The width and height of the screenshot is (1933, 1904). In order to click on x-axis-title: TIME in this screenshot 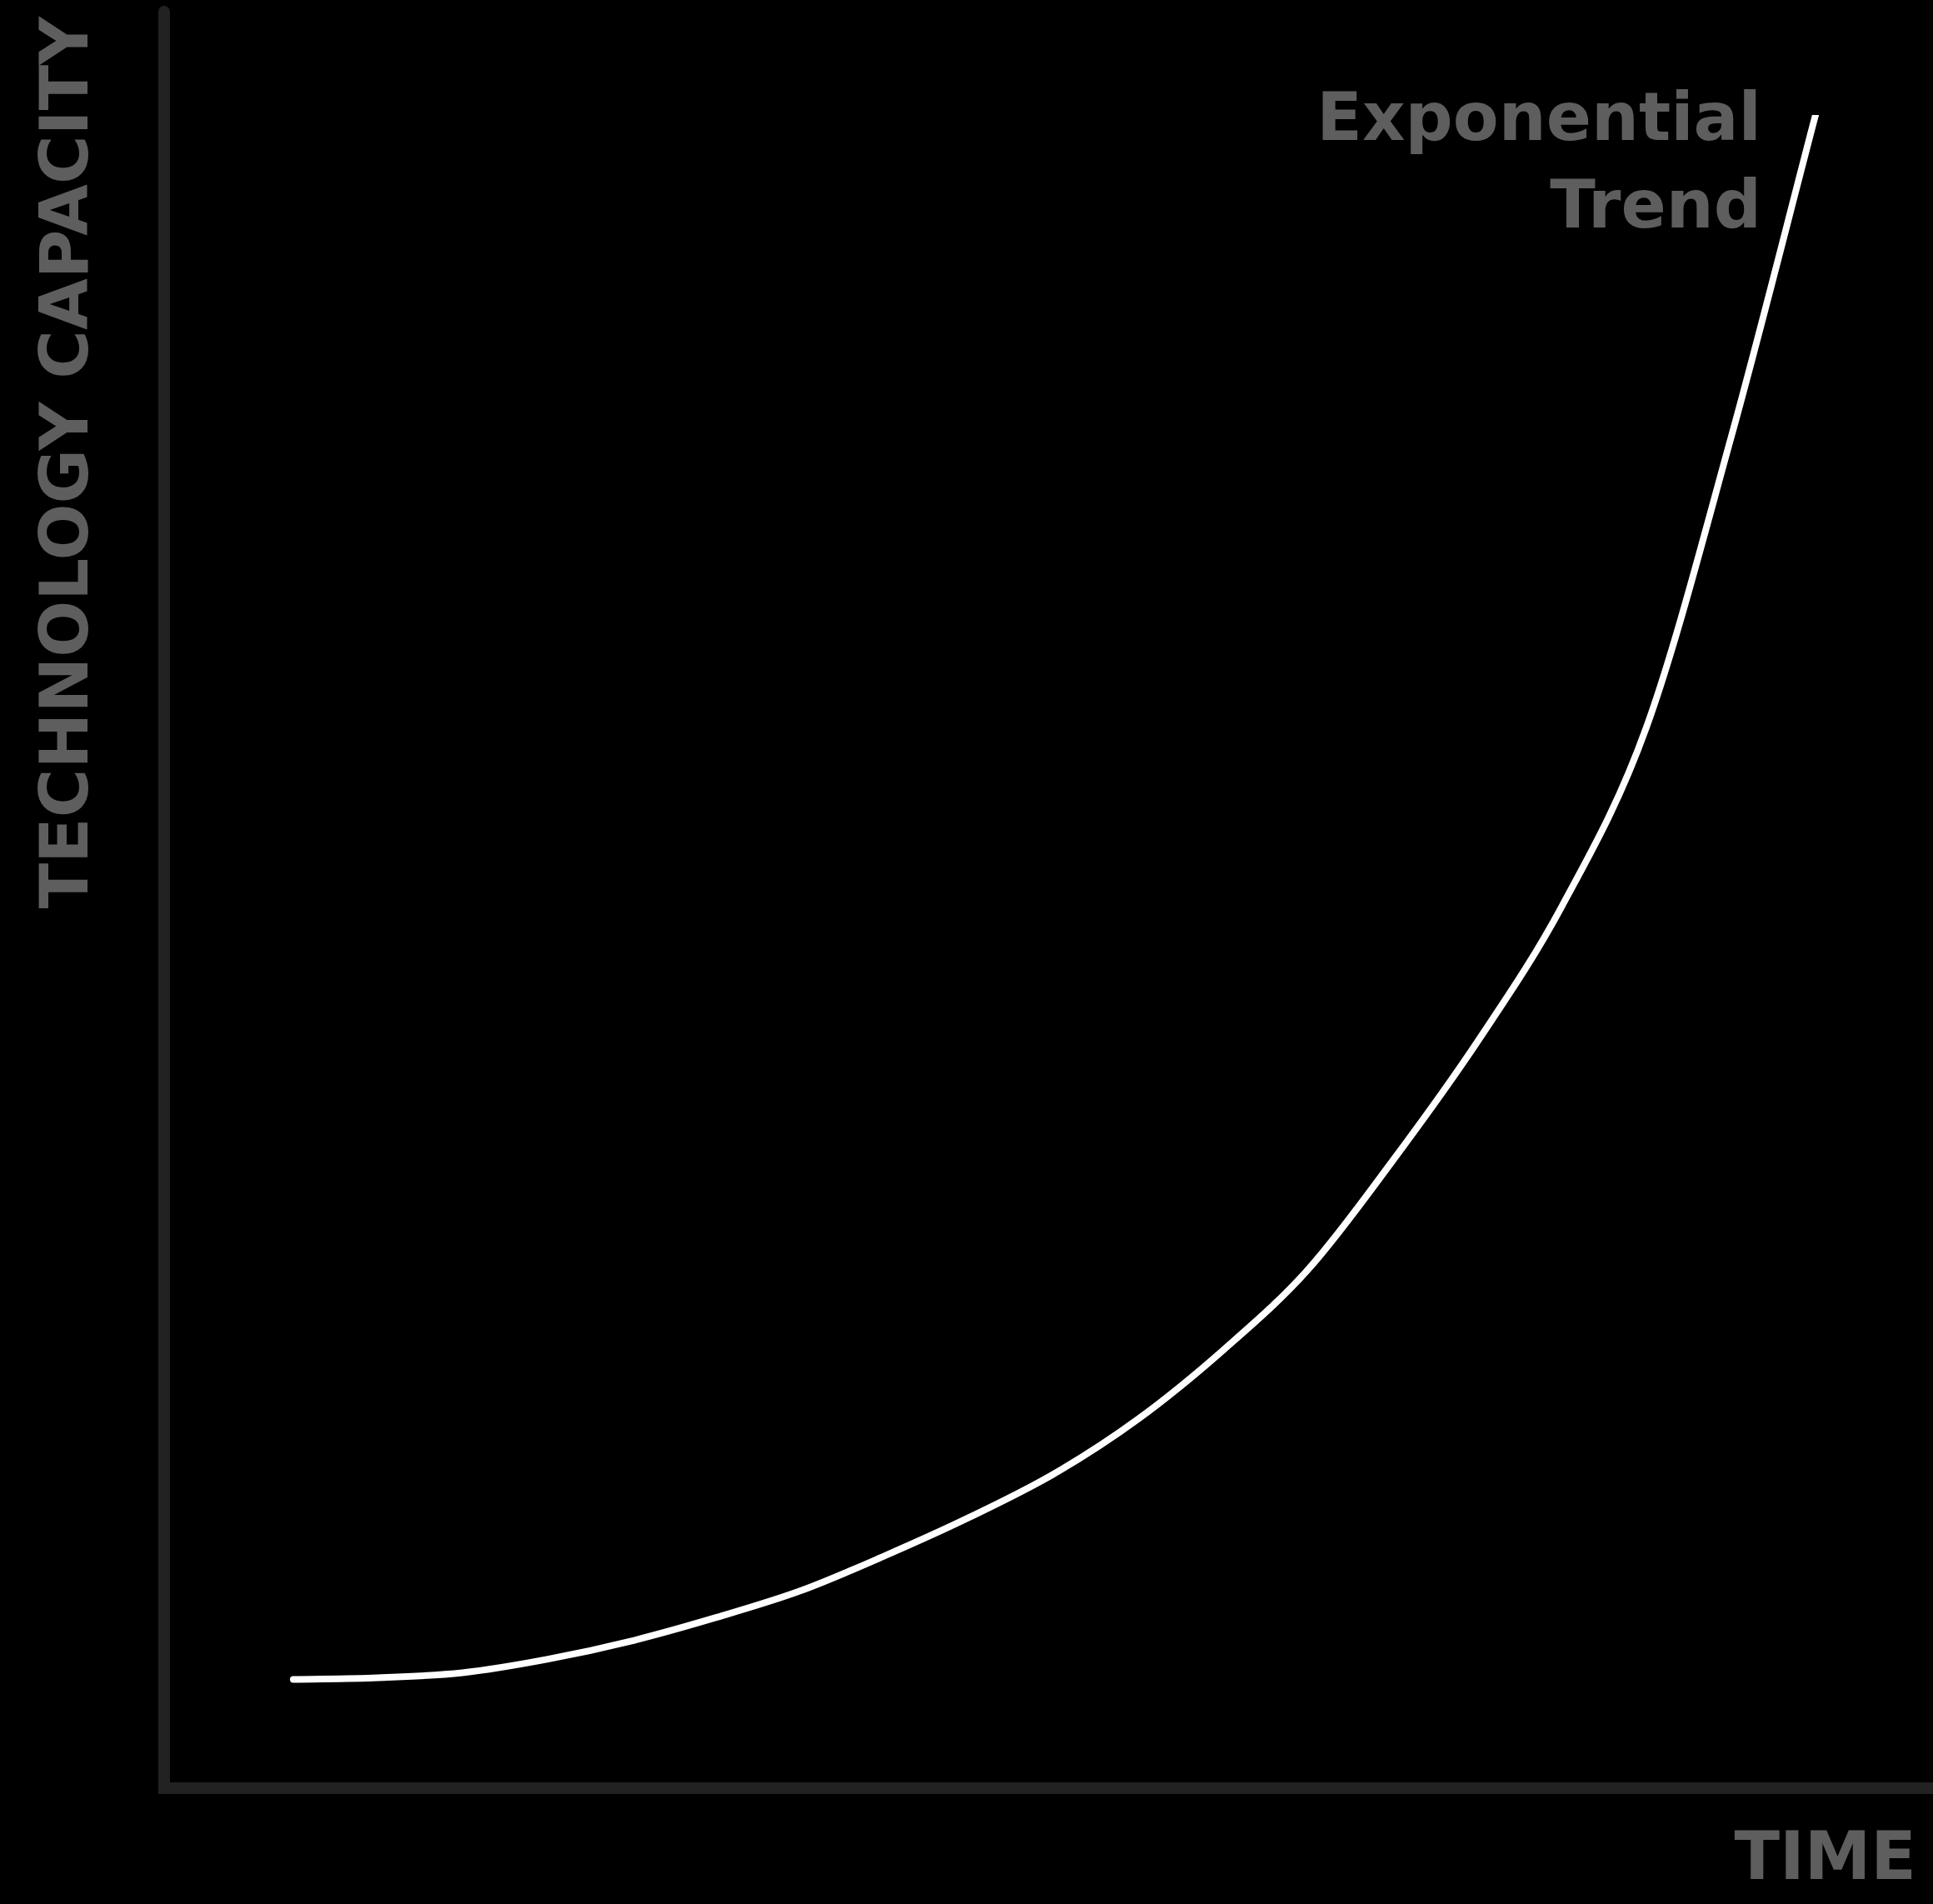, I will do `click(1825, 1856)`.